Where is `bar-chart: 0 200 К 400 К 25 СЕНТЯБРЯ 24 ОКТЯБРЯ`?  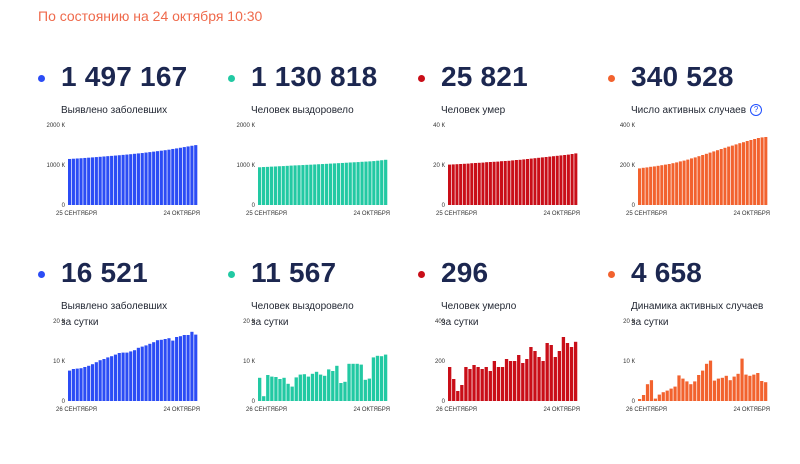 bar-chart: 0 200 К 400 К 25 СЕНТЯБРЯ 24 ОКТЯБРЯ is located at coordinates (690, 174).